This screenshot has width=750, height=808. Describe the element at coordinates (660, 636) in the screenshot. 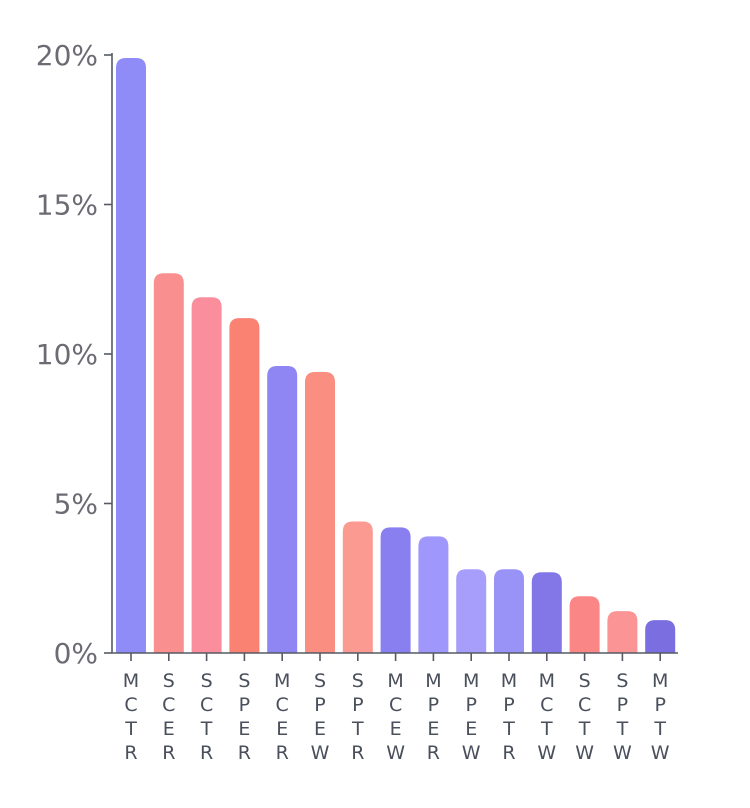

I see `bar-mptw` at that location.